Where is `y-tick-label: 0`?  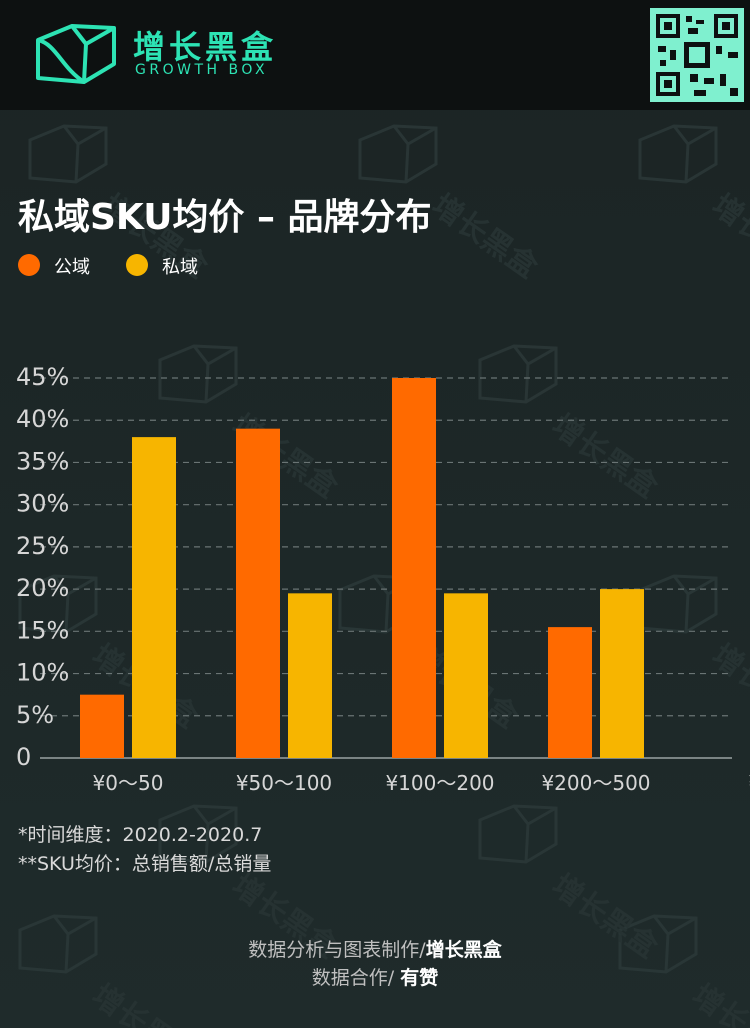 y-tick-label: 0 is located at coordinates (23, 757).